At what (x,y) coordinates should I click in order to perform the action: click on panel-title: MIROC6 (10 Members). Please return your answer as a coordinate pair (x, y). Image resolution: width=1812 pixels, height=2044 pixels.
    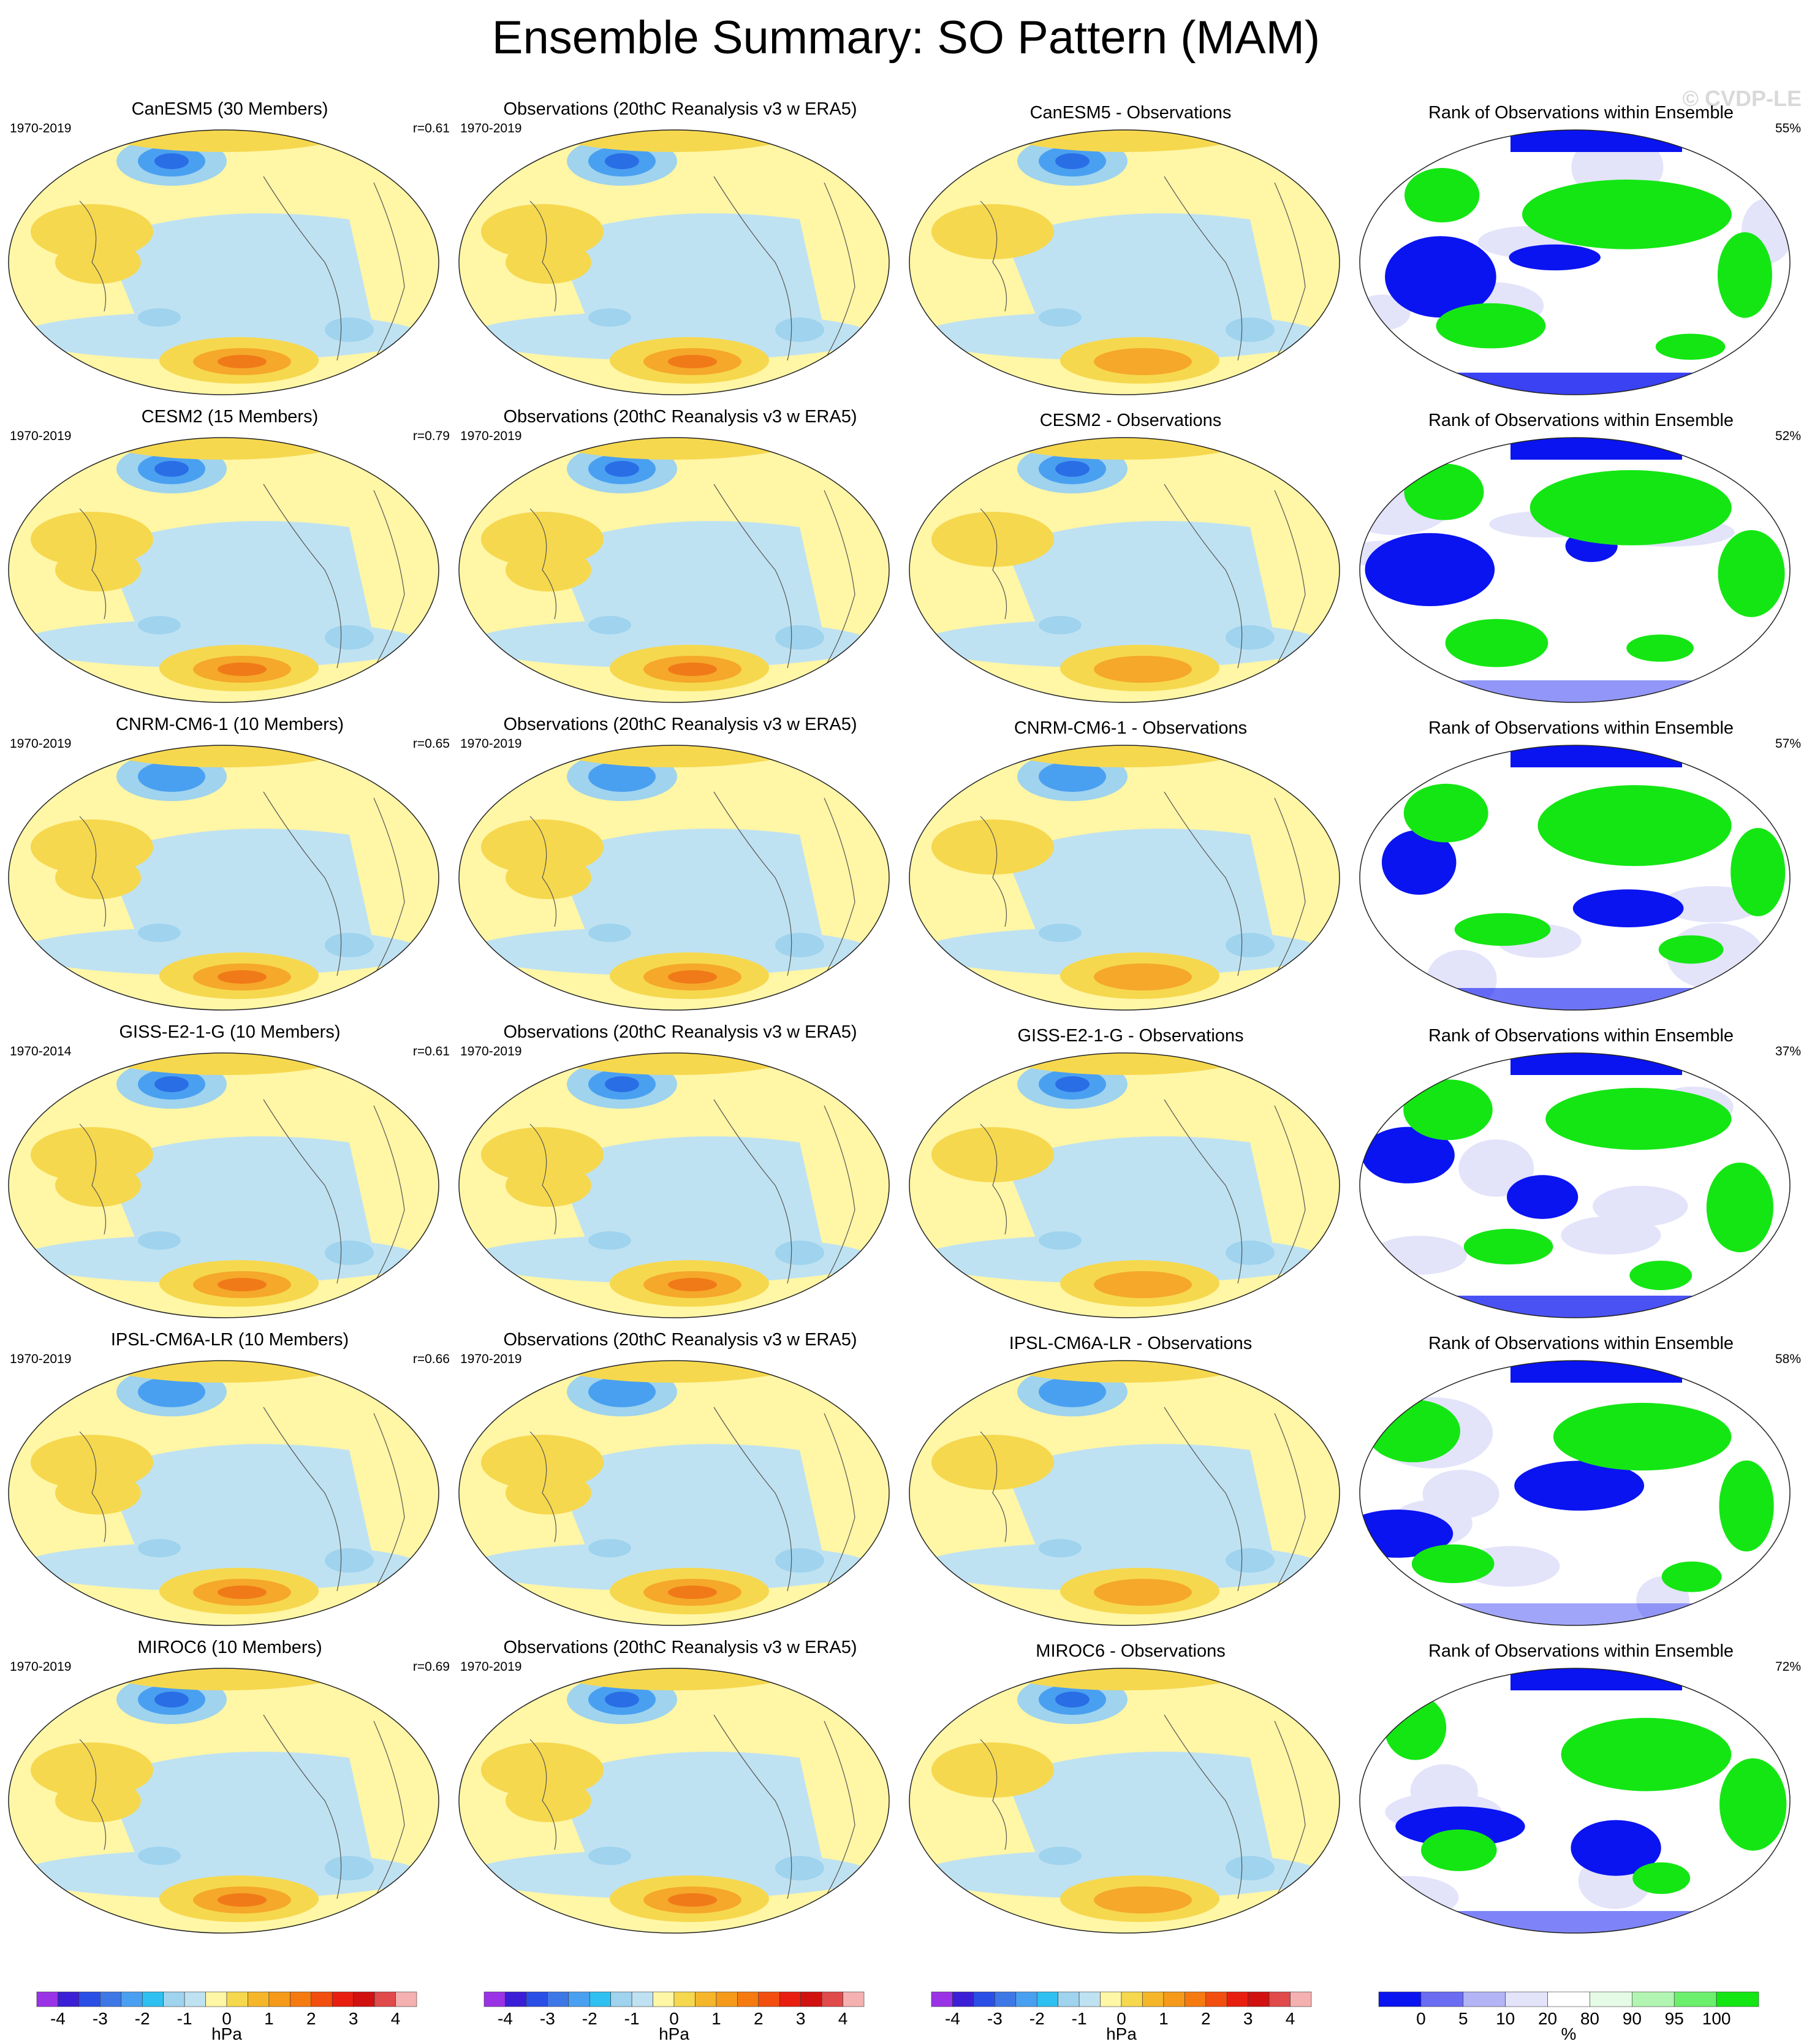
    Looking at the image, I should click on (229, 1647).